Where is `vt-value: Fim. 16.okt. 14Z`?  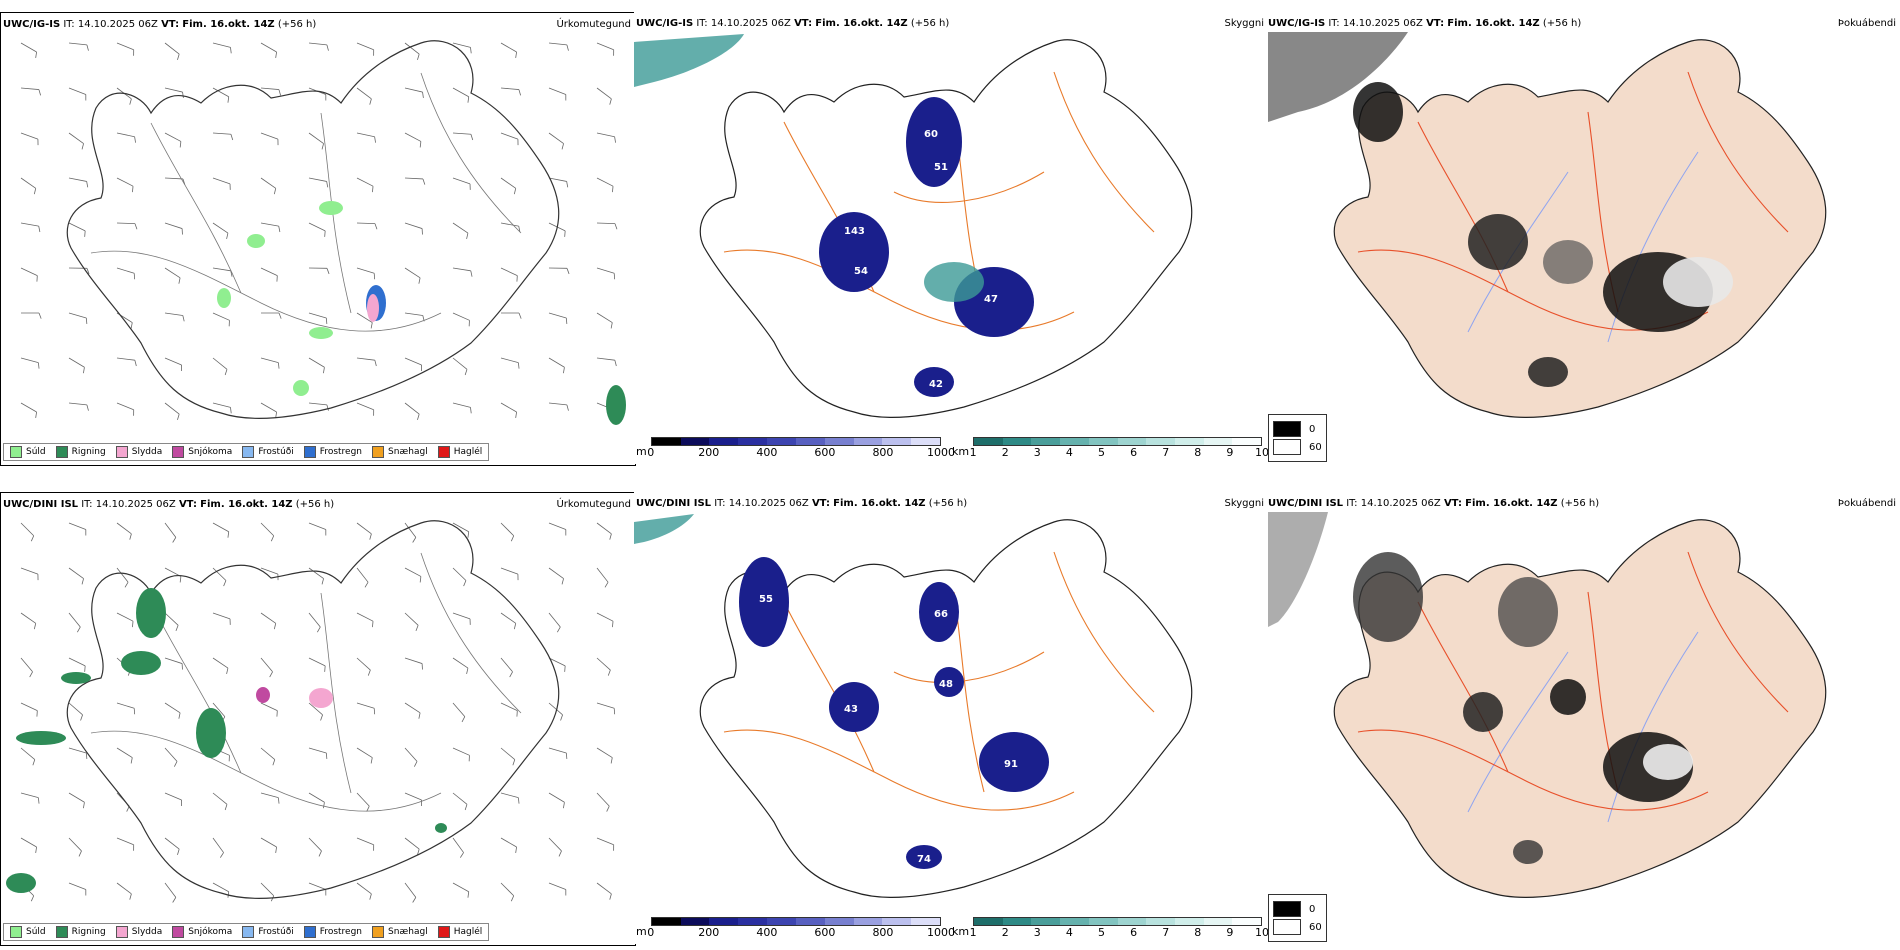 vt-value: Fim. 16.okt. 14Z is located at coordinates (861, 23).